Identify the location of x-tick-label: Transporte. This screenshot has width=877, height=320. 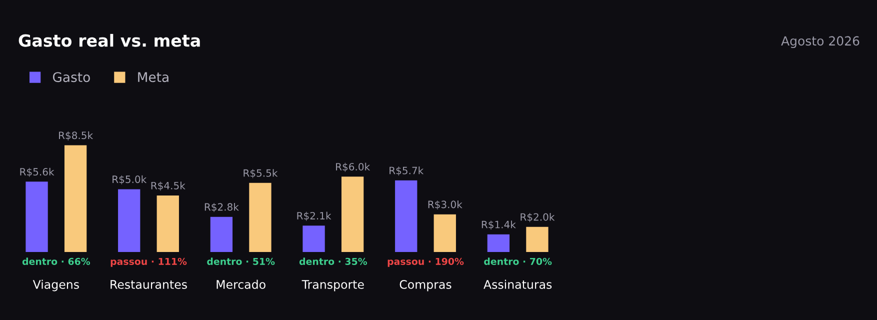
(333, 286).